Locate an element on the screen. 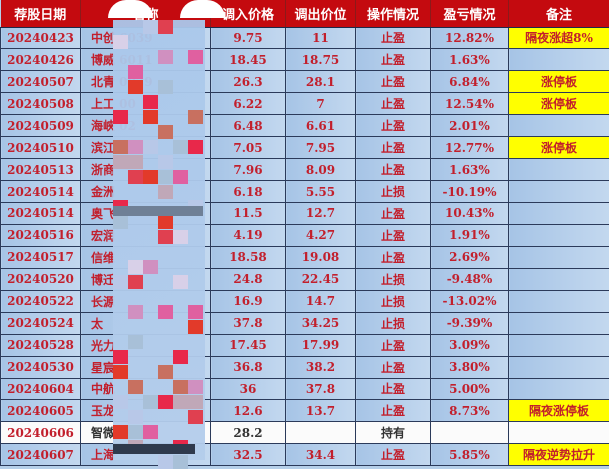 This screenshot has width=609, height=469. cell-in: 32.5 is located at coordinates (248, 455).